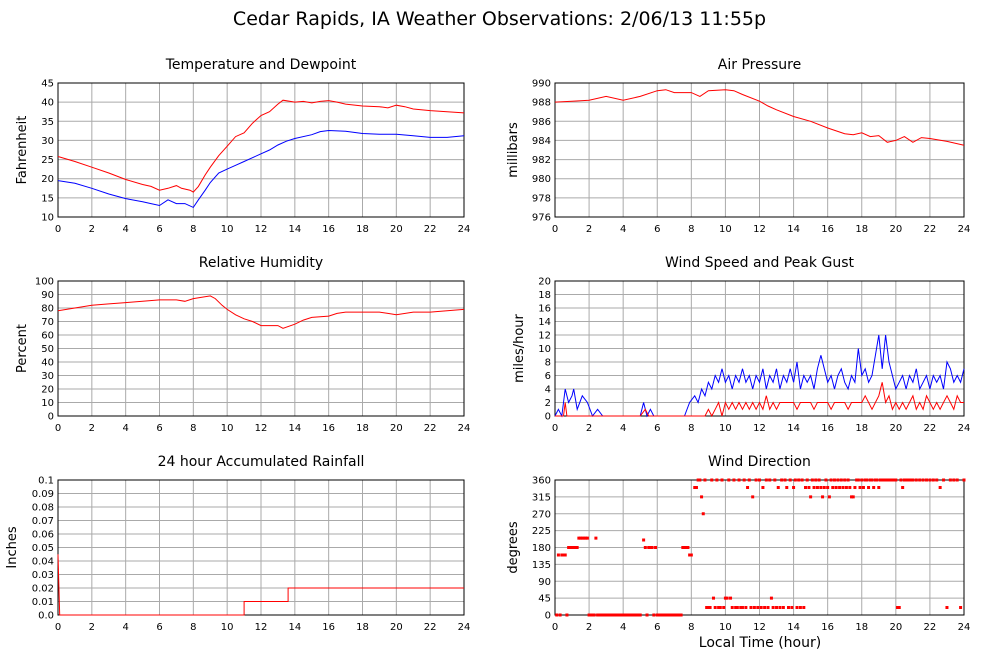 The width and height of the screenshot is (999, 659). What do you see at coordinates (58, 229) in the screenshot?
I see `temp-x-tick-label: 0` at bounding box center [58, 229].